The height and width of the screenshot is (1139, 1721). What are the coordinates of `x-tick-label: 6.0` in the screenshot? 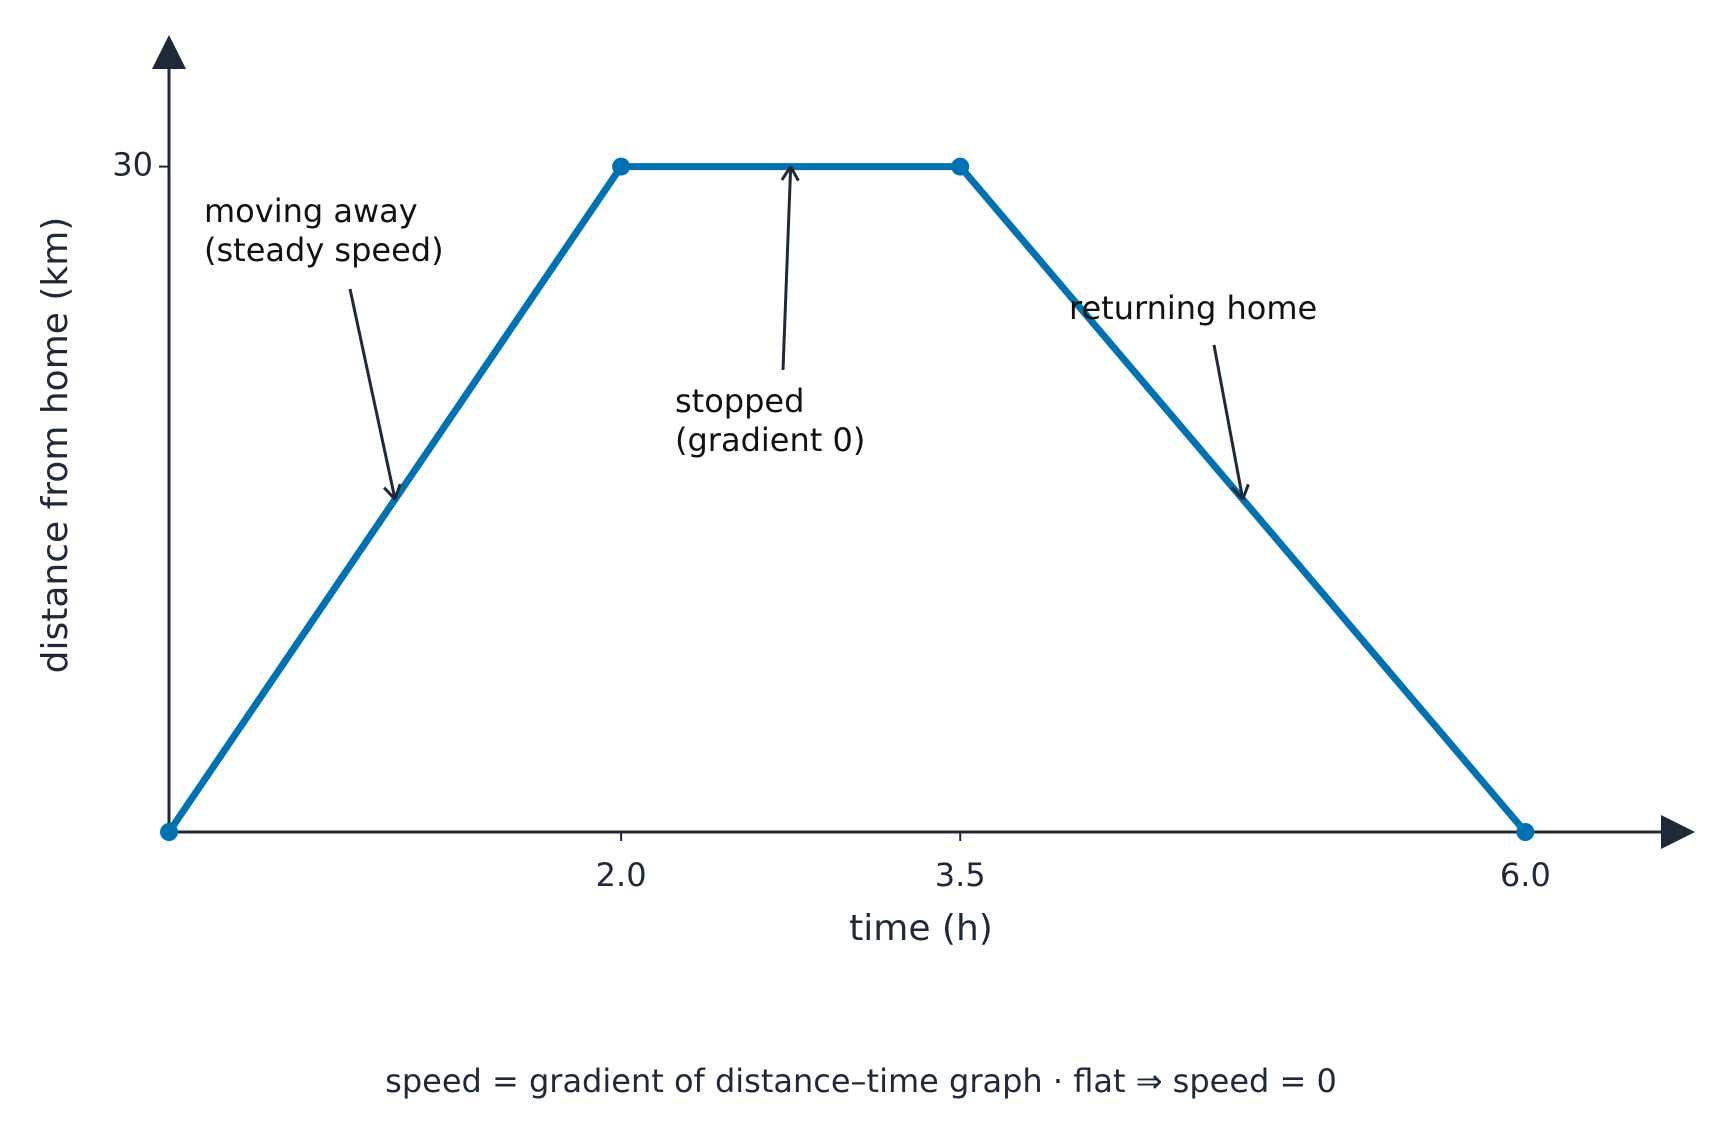 It's located at (1525, 875).